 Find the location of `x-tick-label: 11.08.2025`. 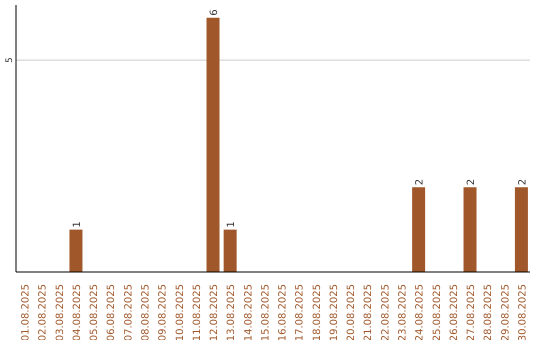

x-tick-label: 11.08.2025 is located at coordinates (197, 312).